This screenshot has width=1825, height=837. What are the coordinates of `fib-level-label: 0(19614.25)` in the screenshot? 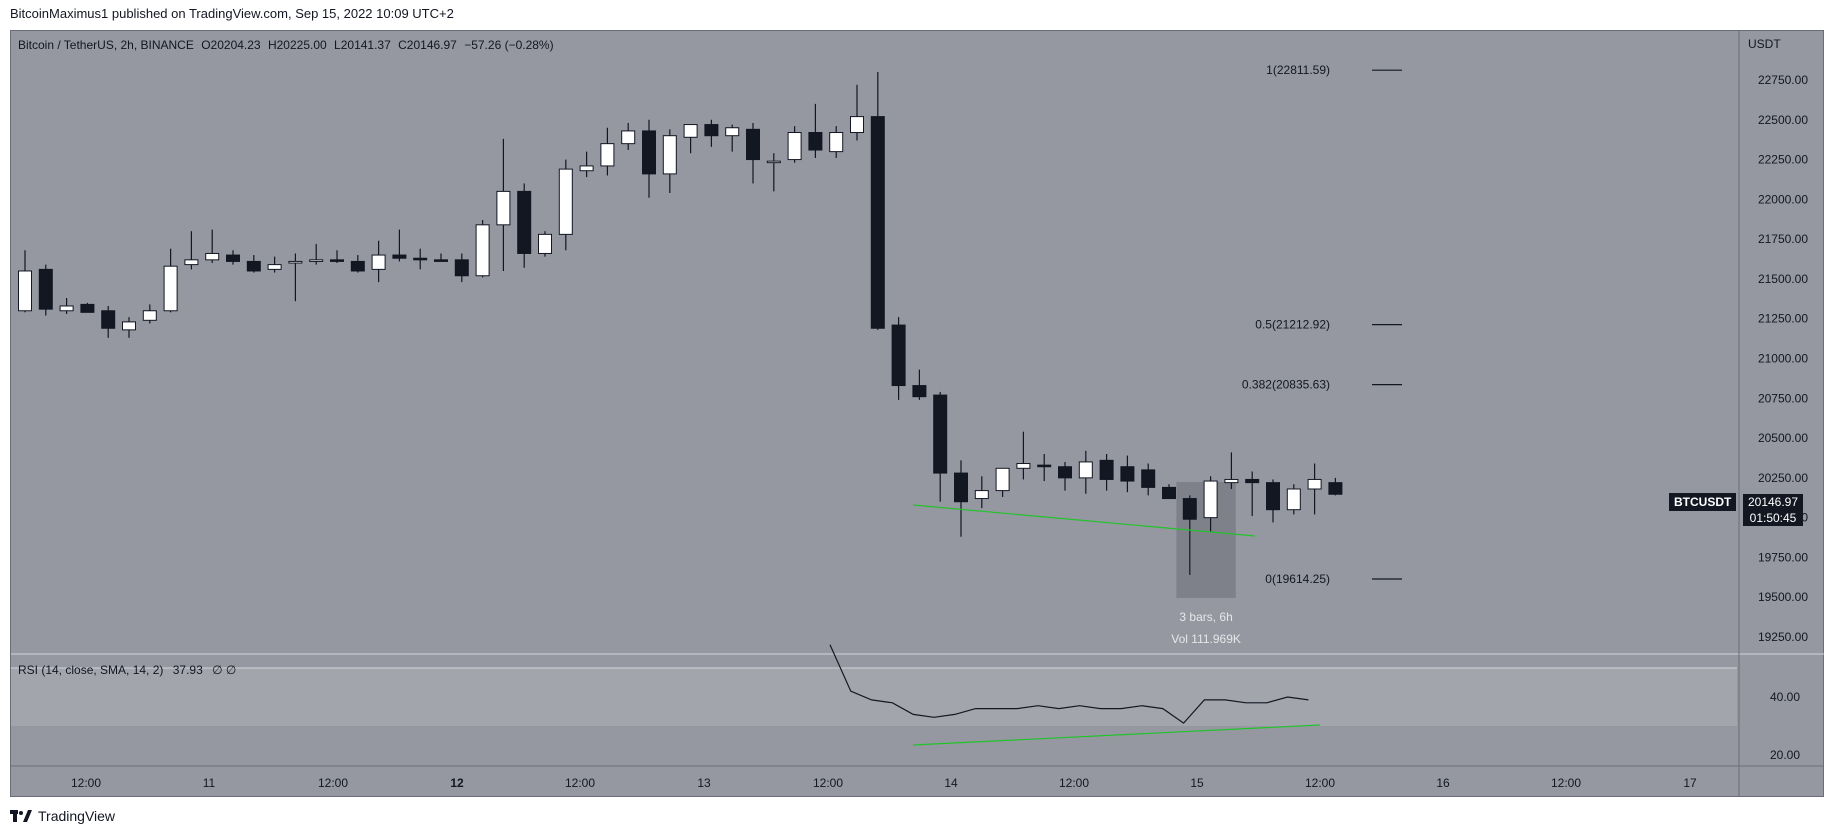 It's located at (1297, 579).